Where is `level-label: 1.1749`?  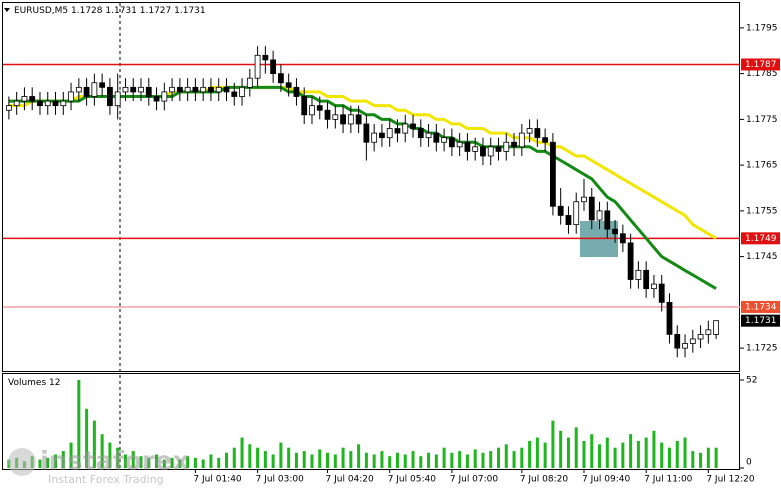
level-label: 1.1749 is located at coordinates (761, 239).